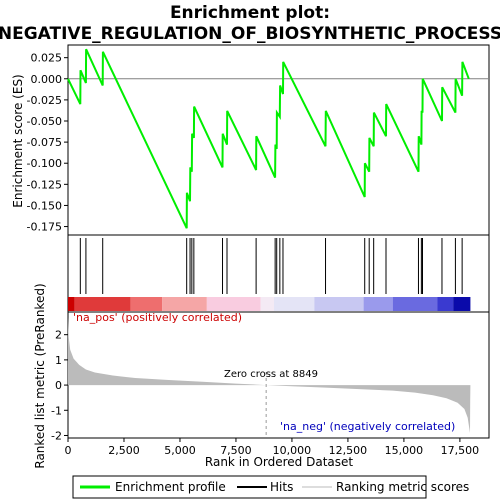  I want to click on zero-cross-label: Zero cross at 8849, so click(271, 374).